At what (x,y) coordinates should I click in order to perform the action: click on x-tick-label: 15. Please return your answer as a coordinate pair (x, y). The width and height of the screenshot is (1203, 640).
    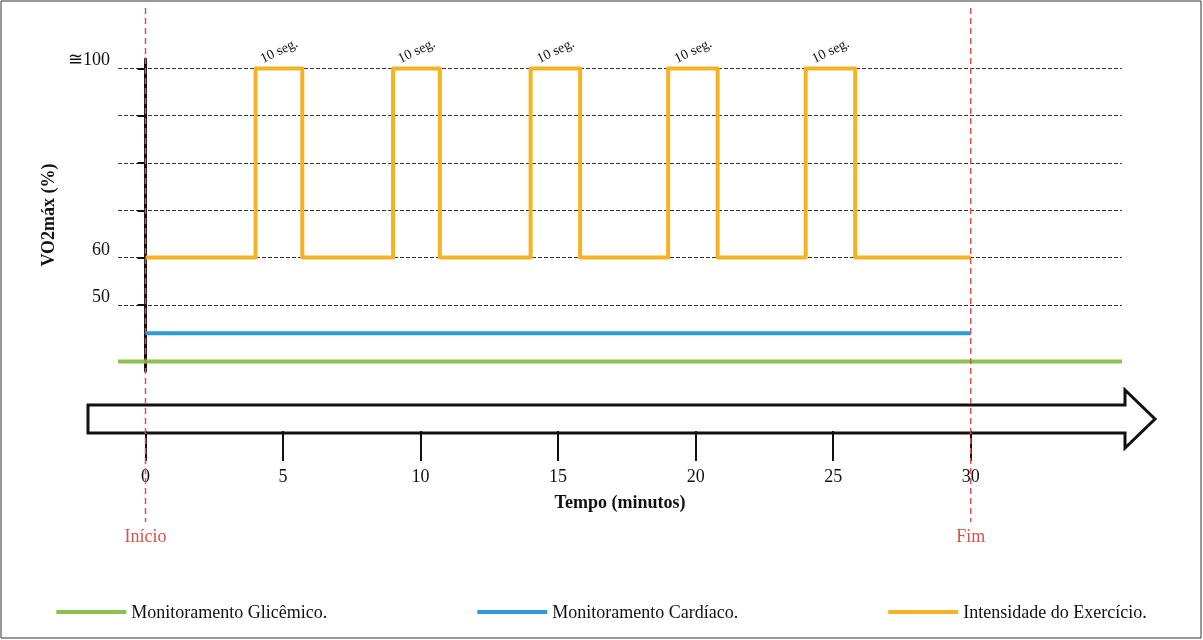
    Looking at the image, I should click on (558, 476).